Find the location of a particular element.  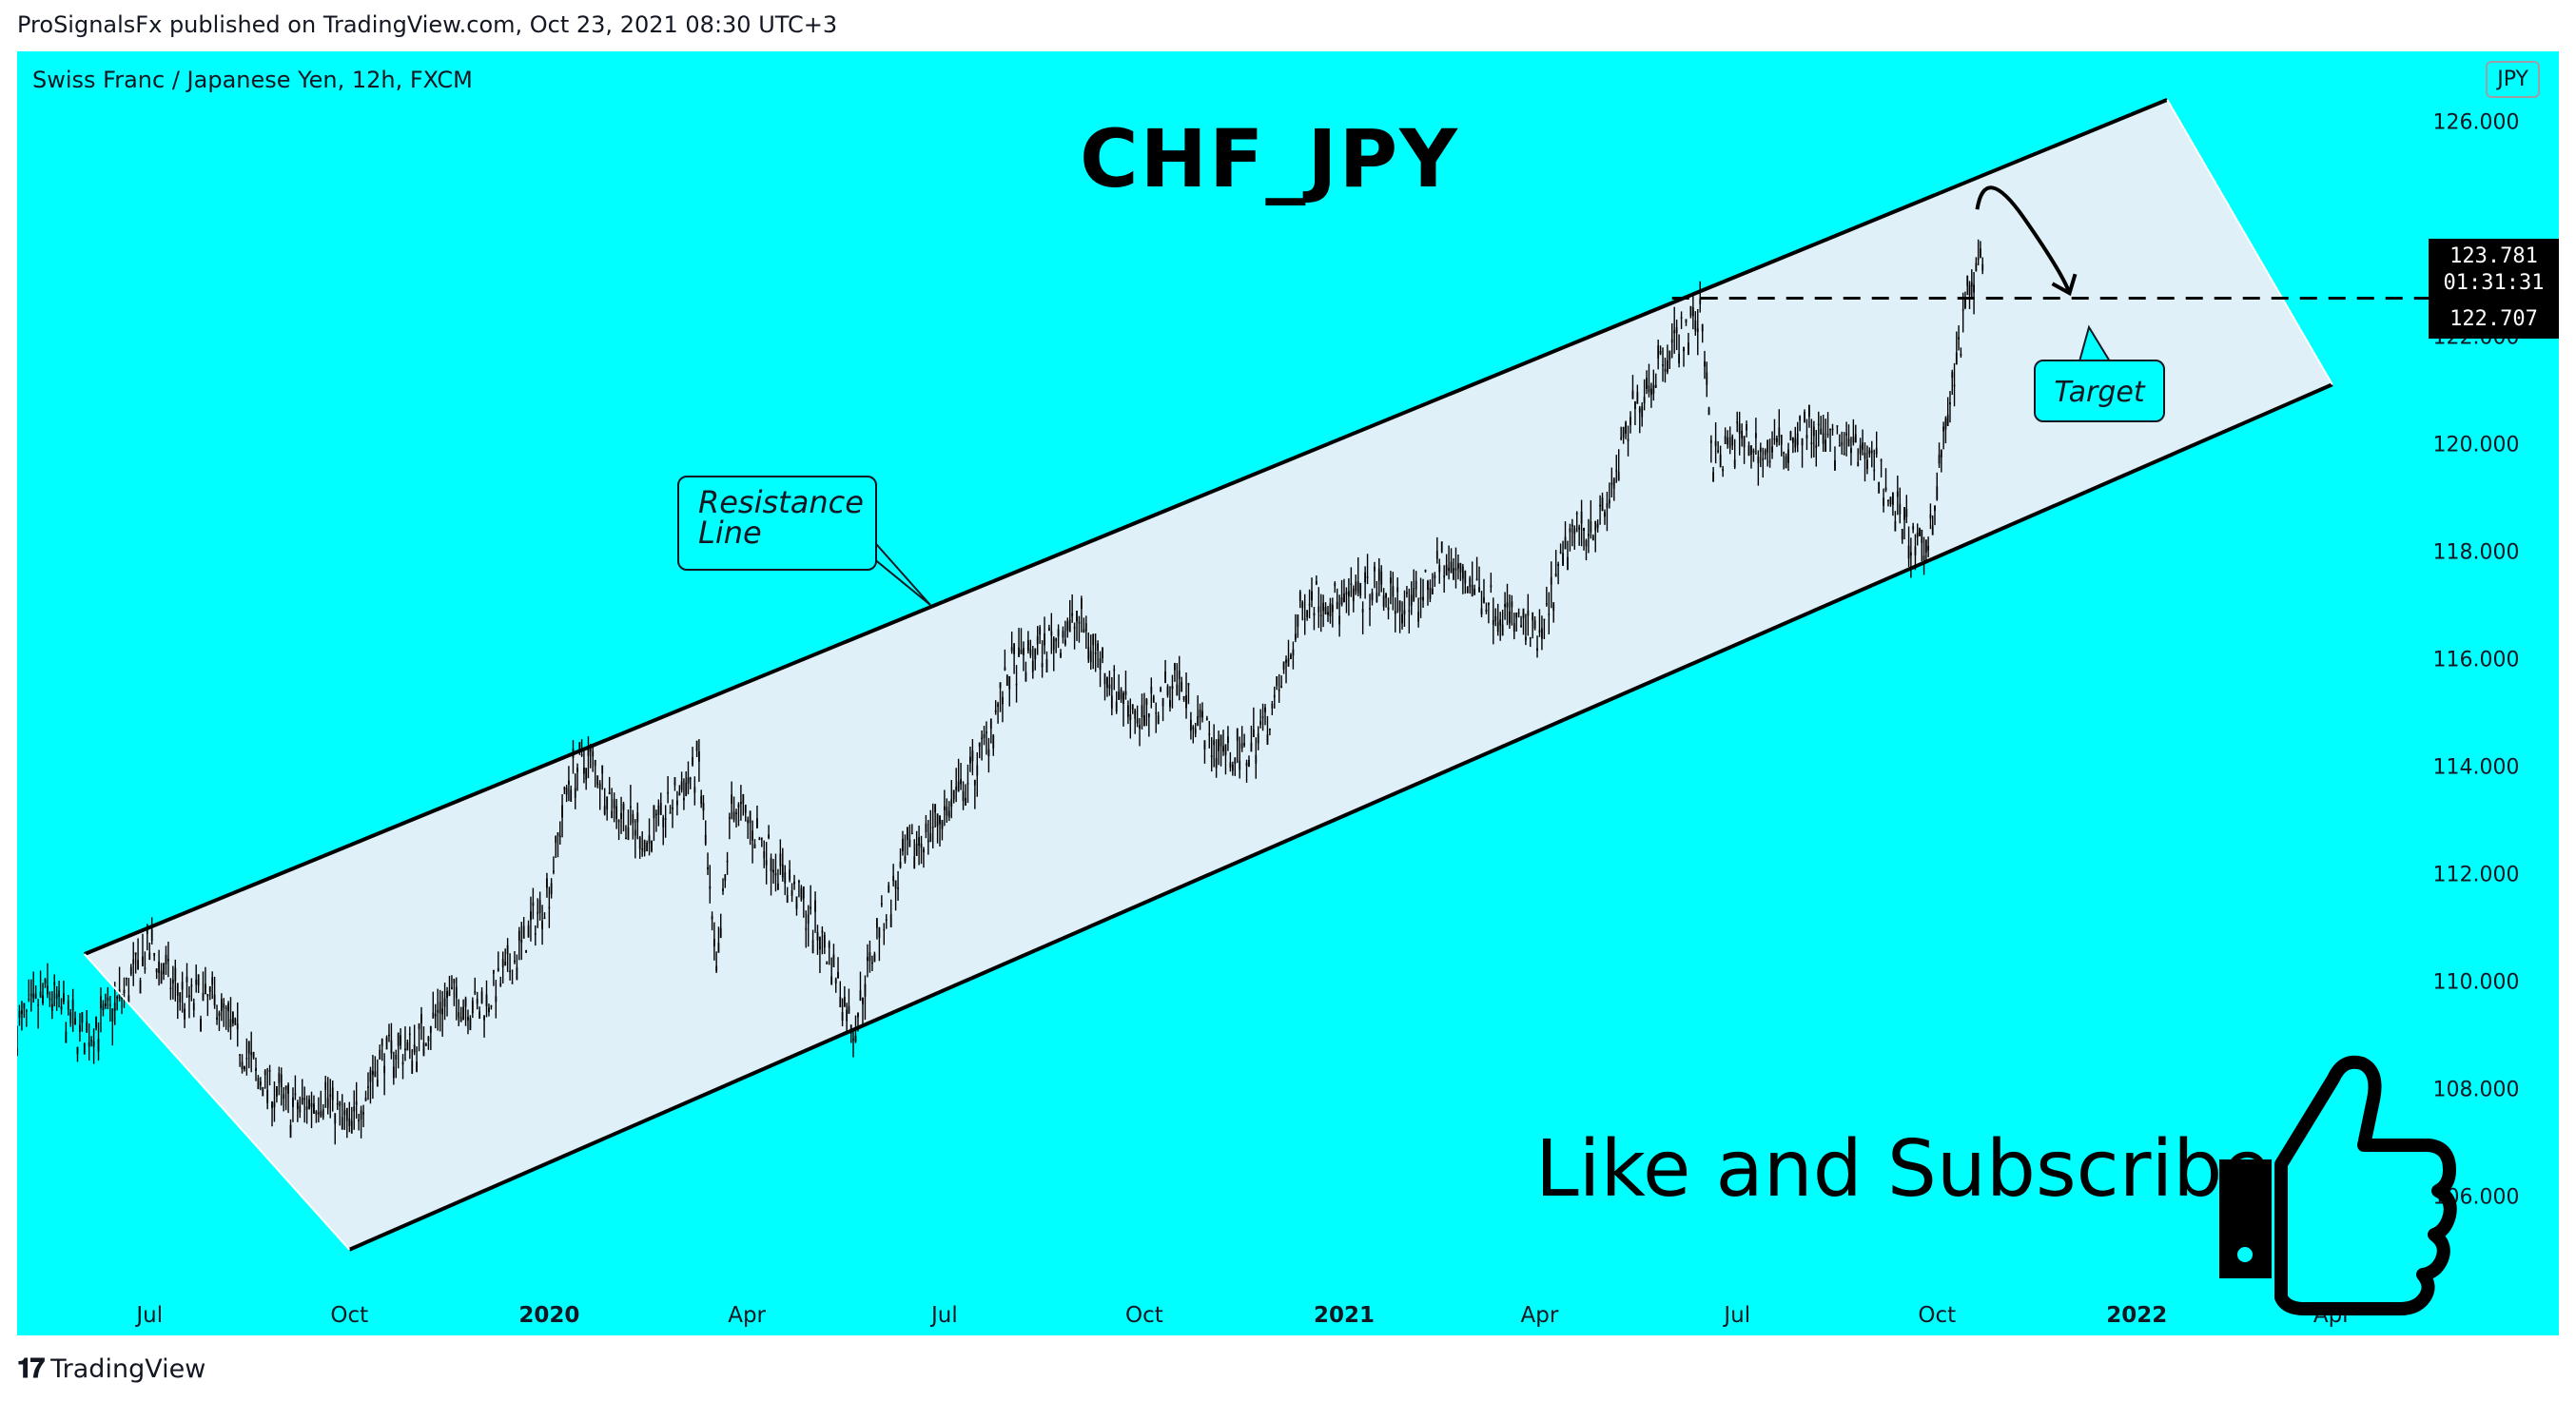

y-tick-label: 126.000 is located at coordinates (2476, 122).